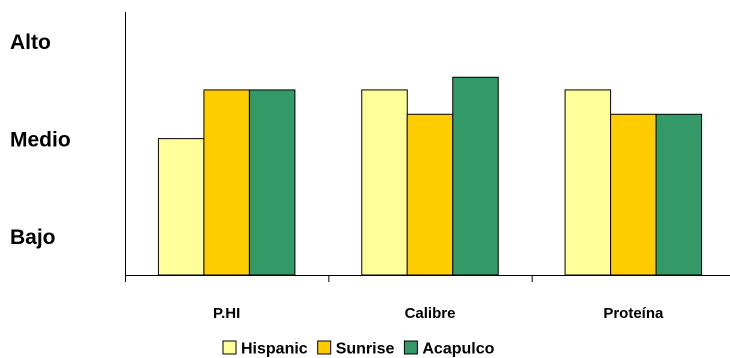 The image size is (730, 358). I want to click on legend-label-hispanic: Hispanic, so click(274, 349).